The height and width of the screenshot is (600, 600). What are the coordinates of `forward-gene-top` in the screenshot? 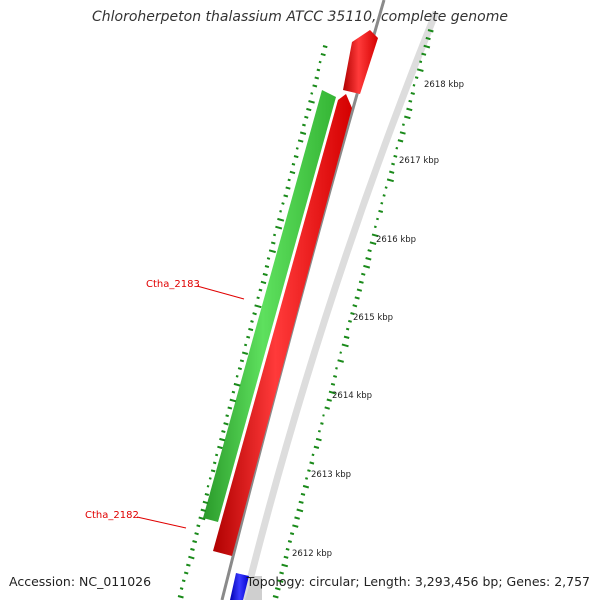 It's located at (360, 62).